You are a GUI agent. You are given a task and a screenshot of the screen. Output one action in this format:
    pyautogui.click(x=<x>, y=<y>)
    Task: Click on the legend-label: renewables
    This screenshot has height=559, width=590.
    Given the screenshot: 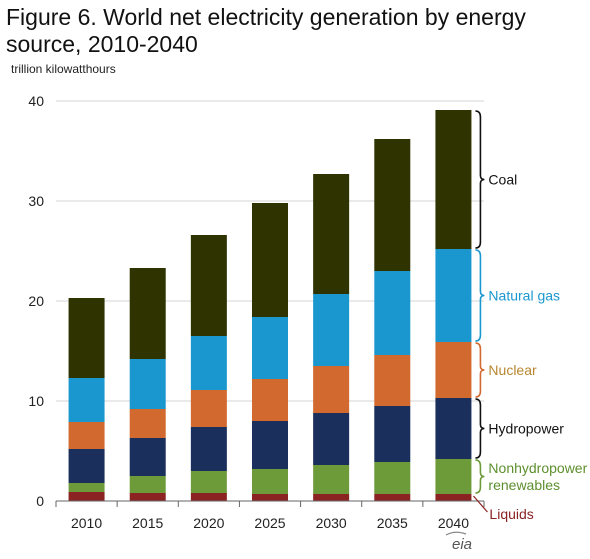 What is the action you would take?
    pyautogui.click(x=524, y=485)
    